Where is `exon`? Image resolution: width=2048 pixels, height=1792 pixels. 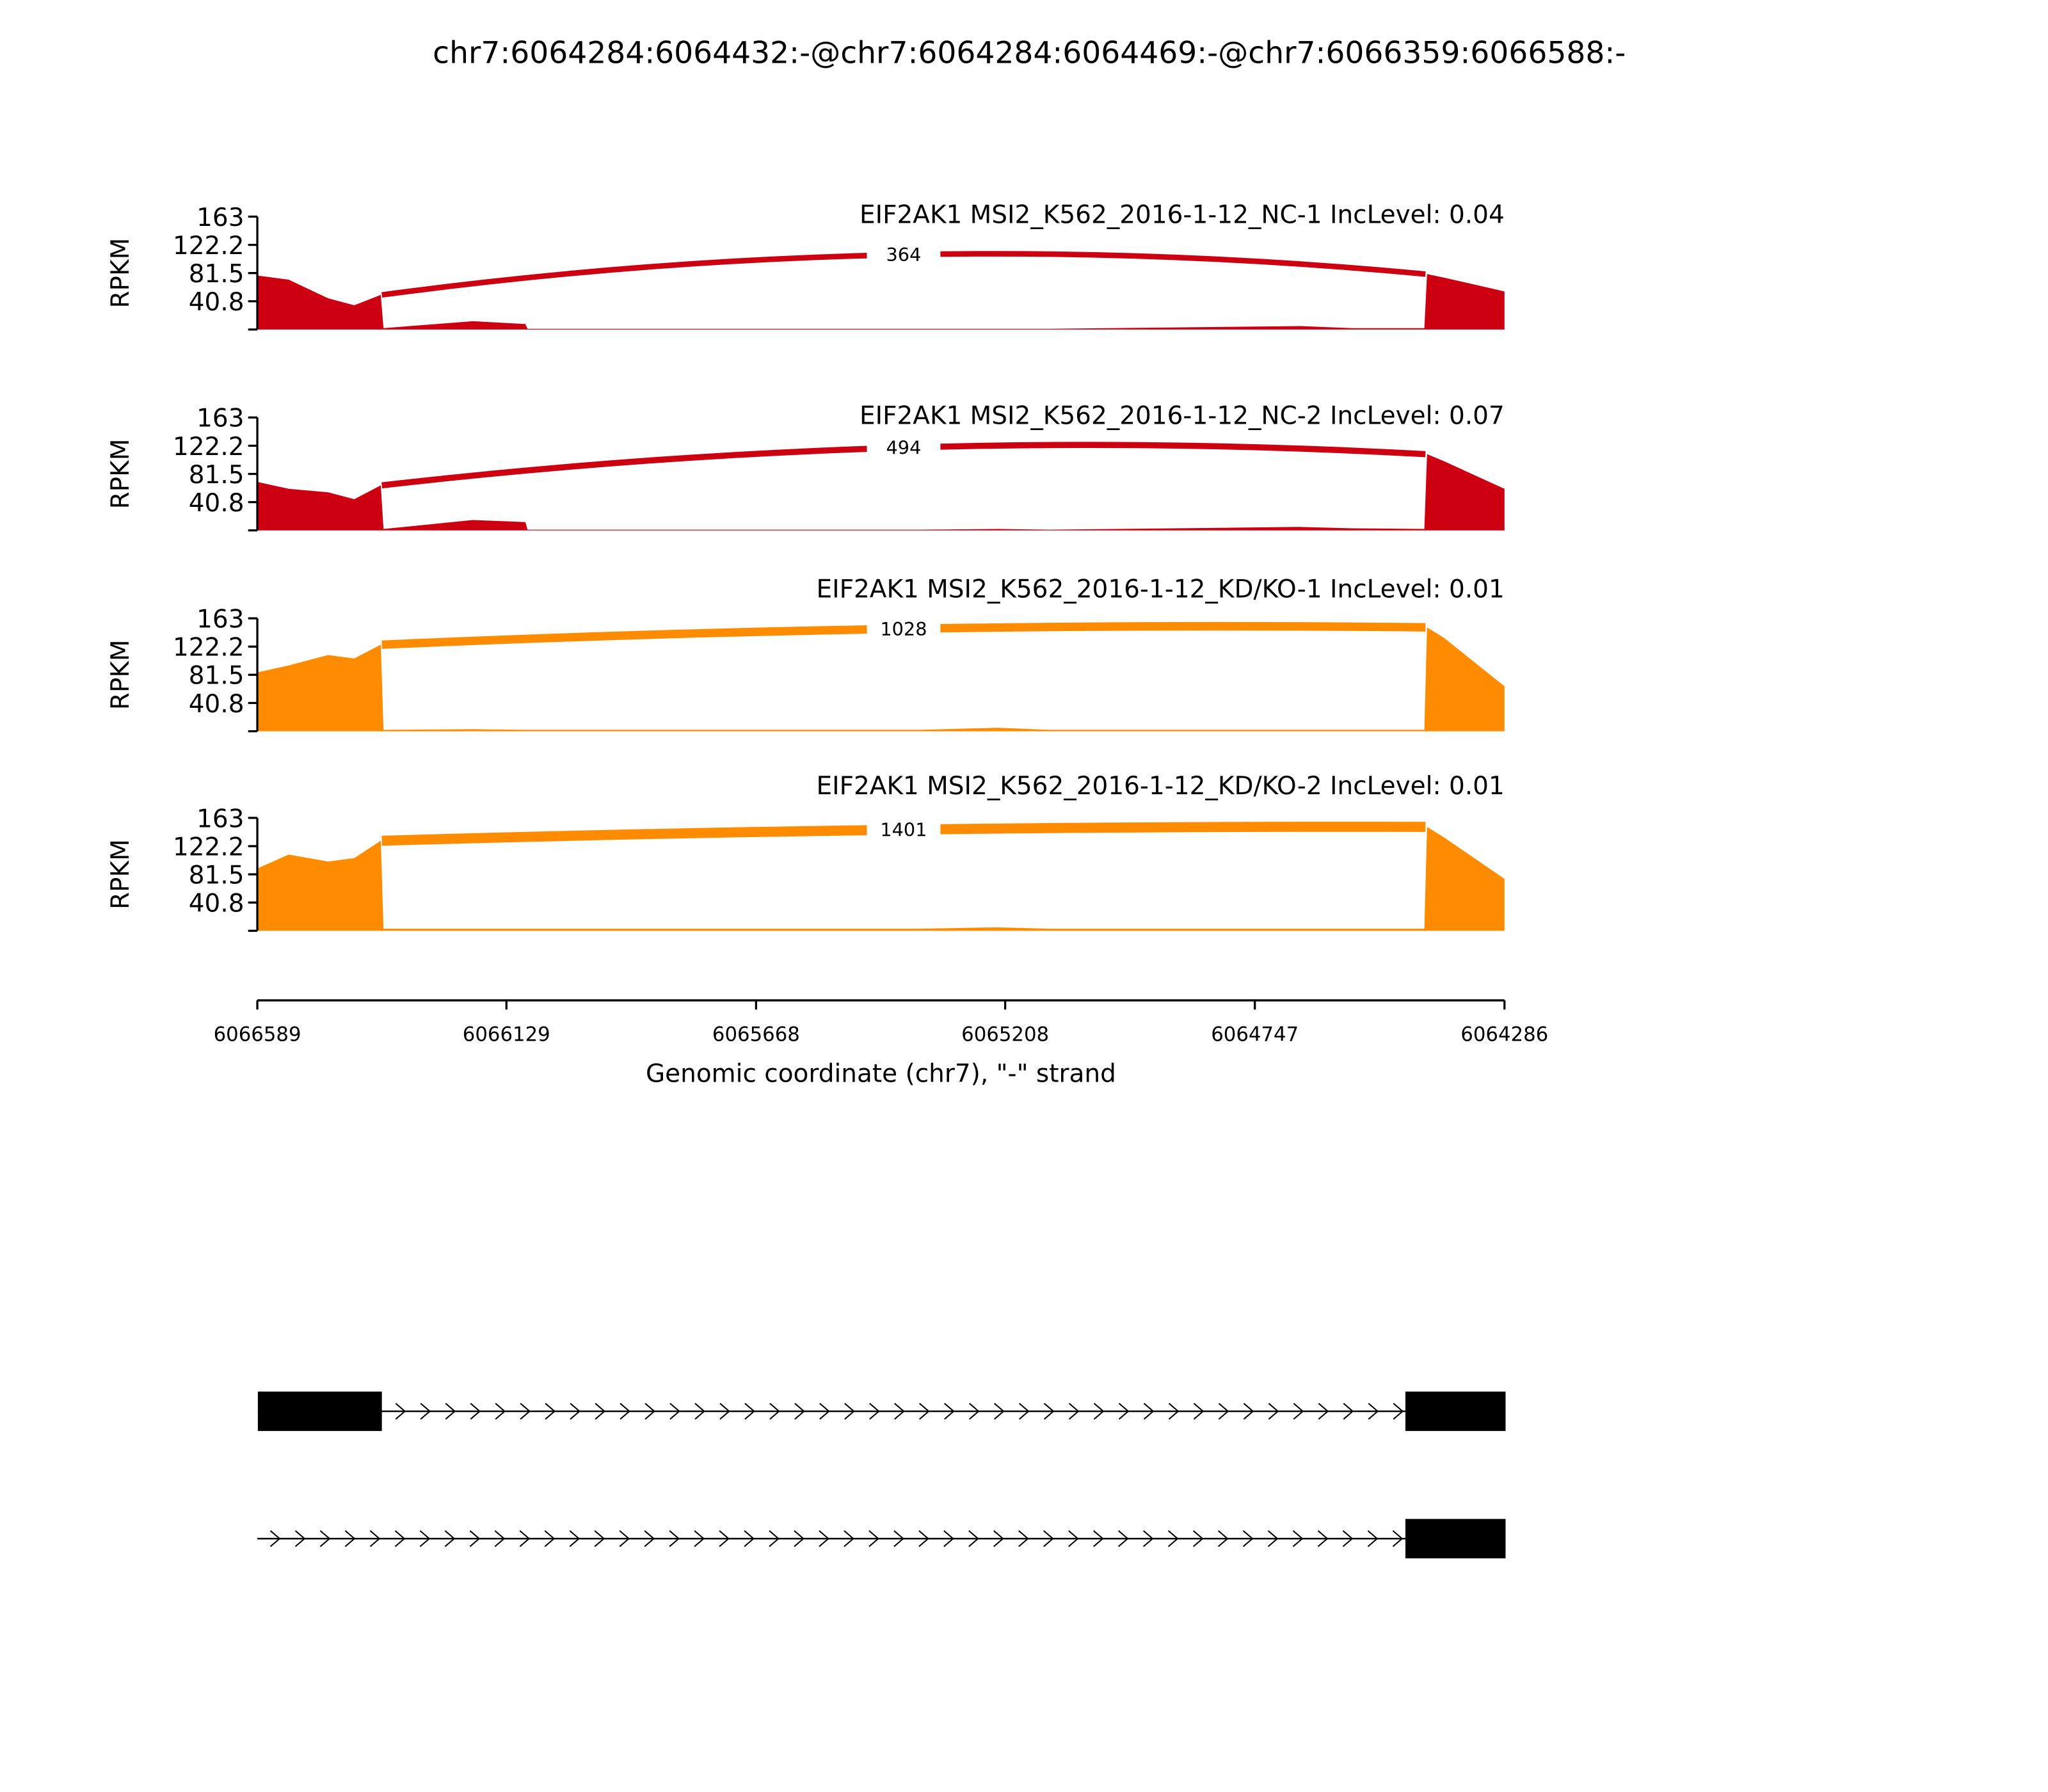 exon is located at coordinates (1455, 1538).